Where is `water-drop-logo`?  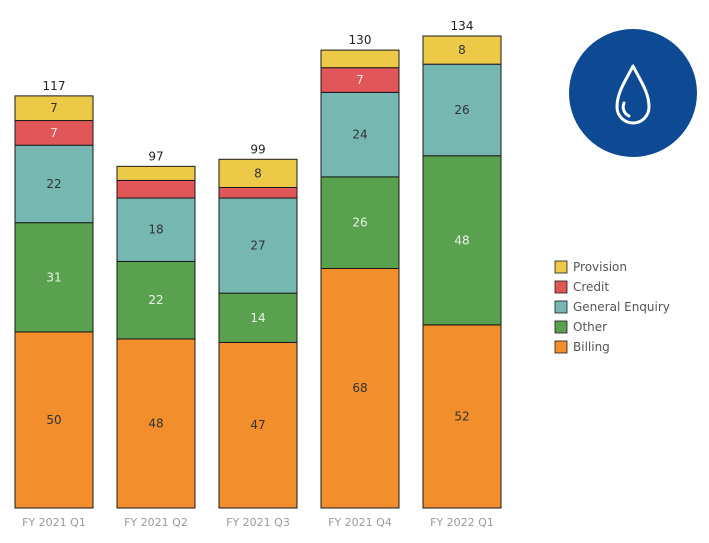 water-drop-logo is located at coordinates (633, 93).